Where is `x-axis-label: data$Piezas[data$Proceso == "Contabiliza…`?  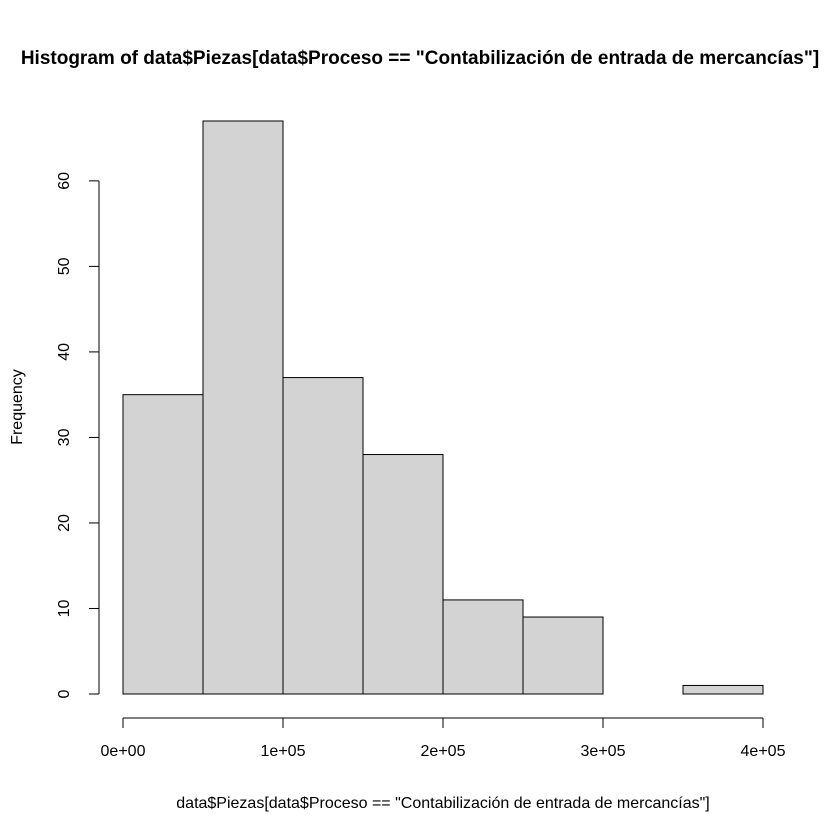 x-axis-label: data$Piezas[data$Proceso == "Contabiliza… is located at coordinates (442, 803).